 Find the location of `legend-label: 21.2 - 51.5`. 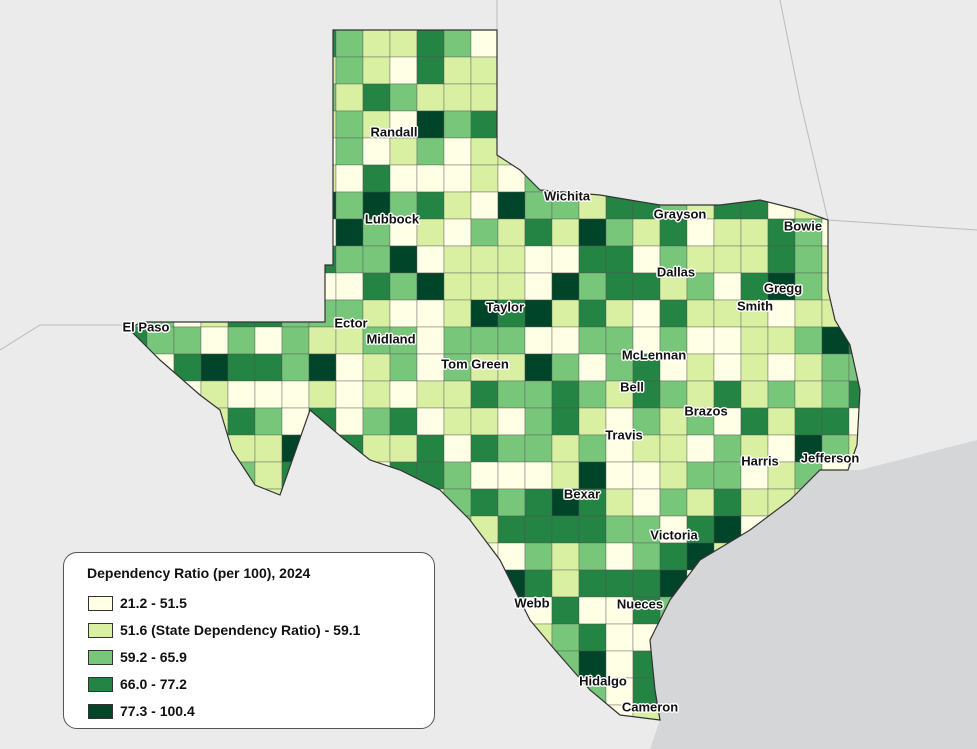

legend-label: 21.2 - 51.5 is located at coordinates (153, 603).